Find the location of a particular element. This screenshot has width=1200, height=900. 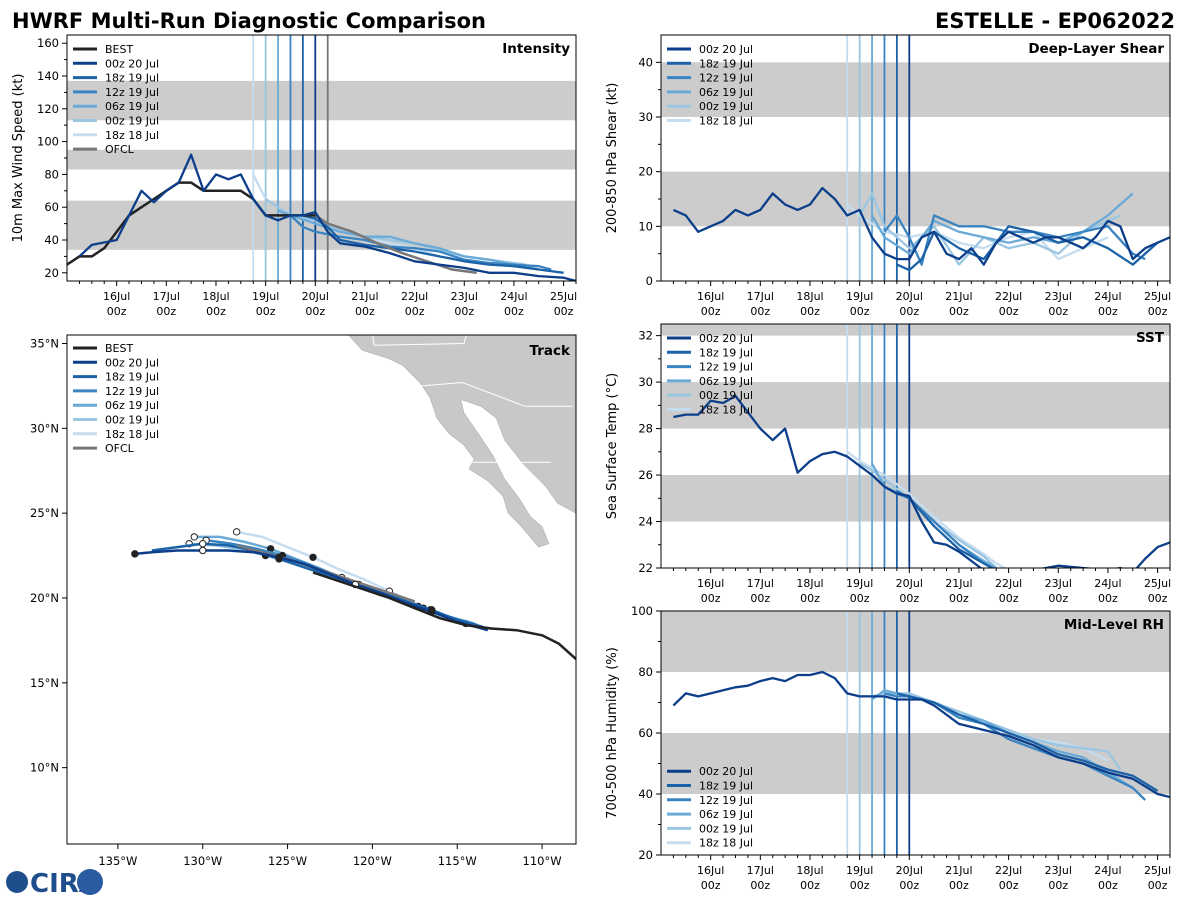

series-12z-19-jul is located at coordinates (420, 242).